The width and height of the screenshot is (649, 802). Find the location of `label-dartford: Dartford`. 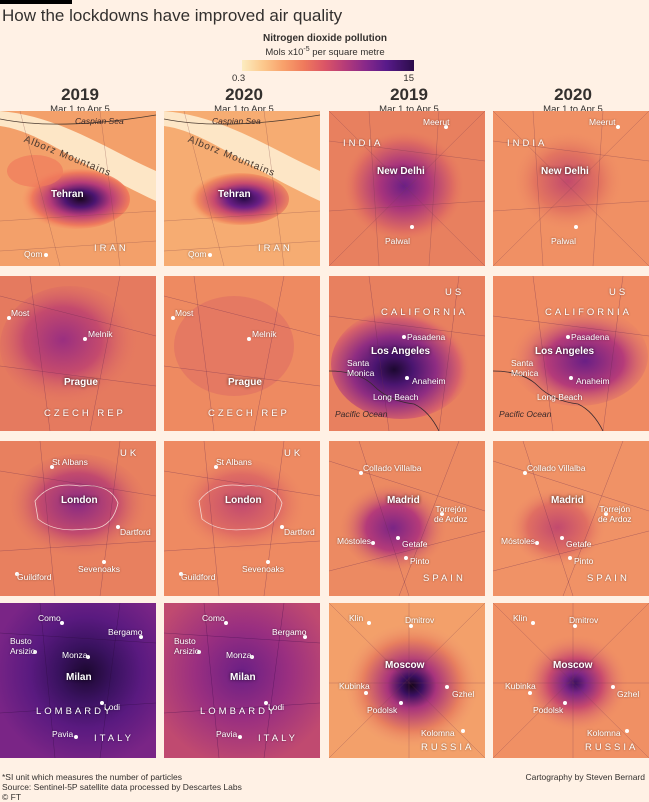

label-dartford: Dartford is located at coordinates (299, 532).